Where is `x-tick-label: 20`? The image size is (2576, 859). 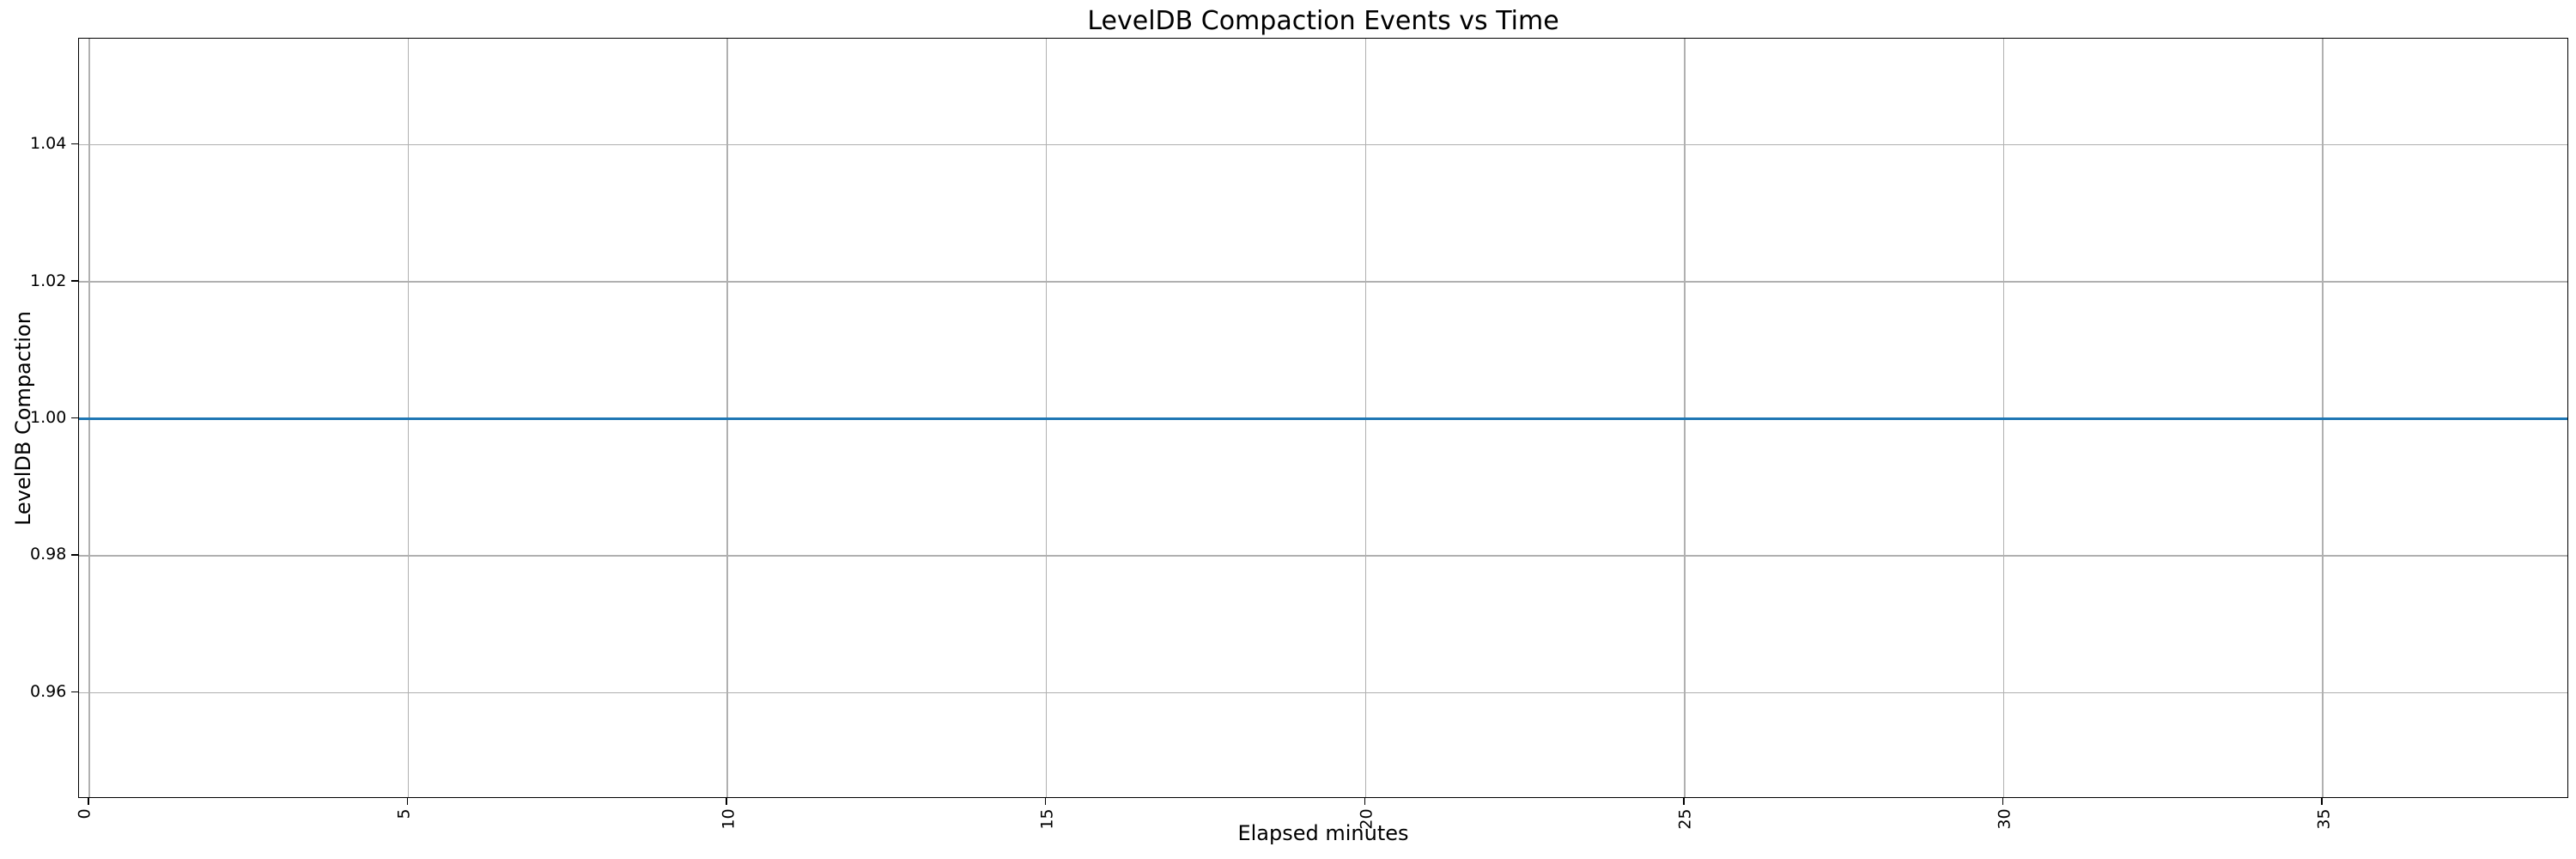
x-tick-label: 20 is located at coordinates (1367, 819).